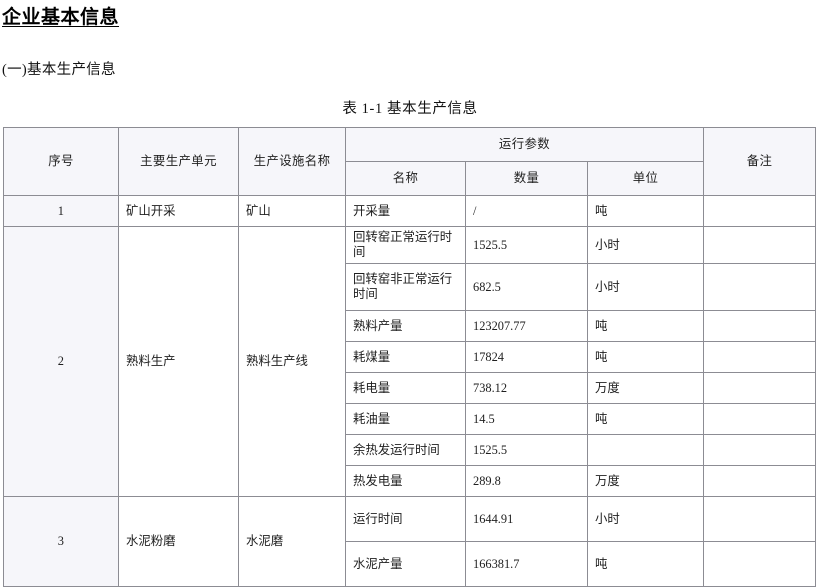  What do you see at coordinates (405, 245) in the screenshot?
I see `cell-param-name: 回转窑正常运行时间` at bounding box center [405, 245].